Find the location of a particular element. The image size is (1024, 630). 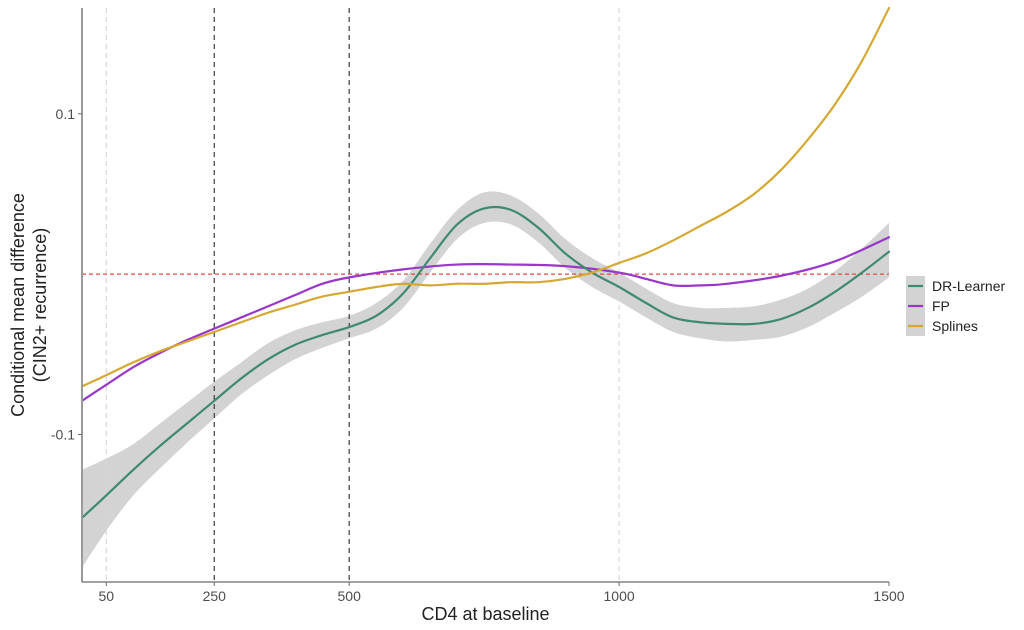

legend-item-fp: FP is located at coordinates (928, 306).